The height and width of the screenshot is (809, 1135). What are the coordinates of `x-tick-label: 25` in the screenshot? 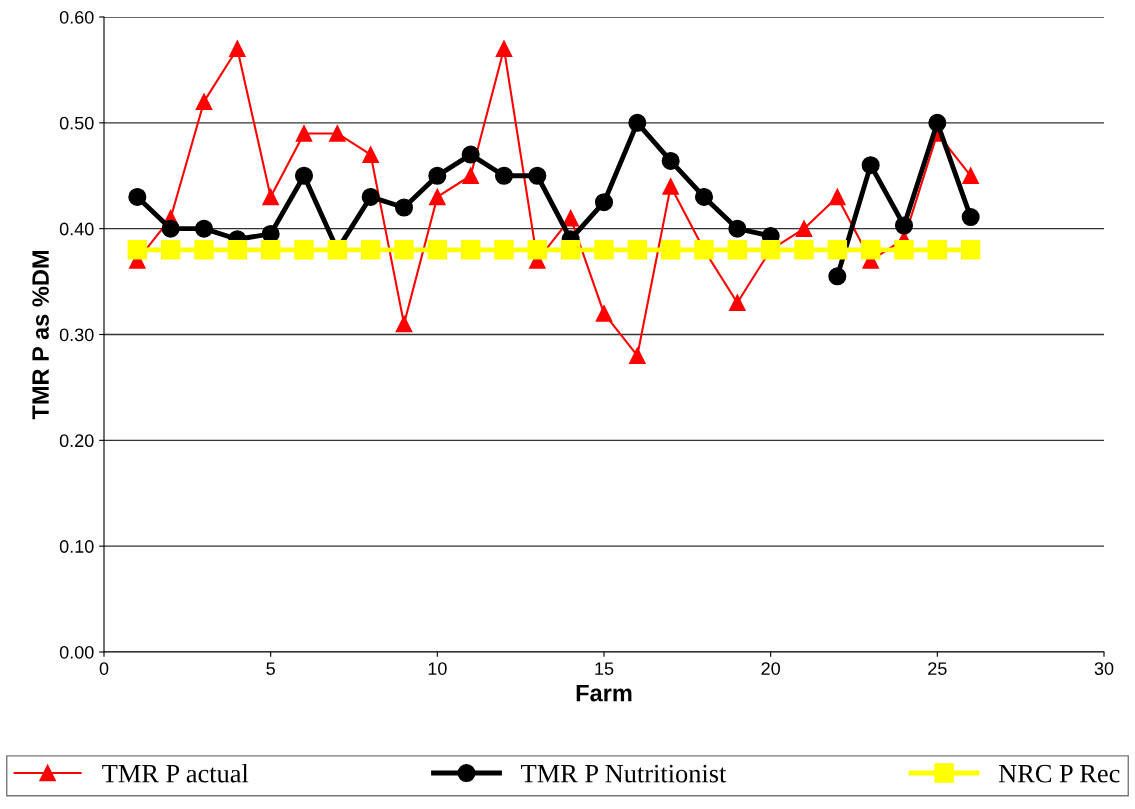 It's located at (937, 668).